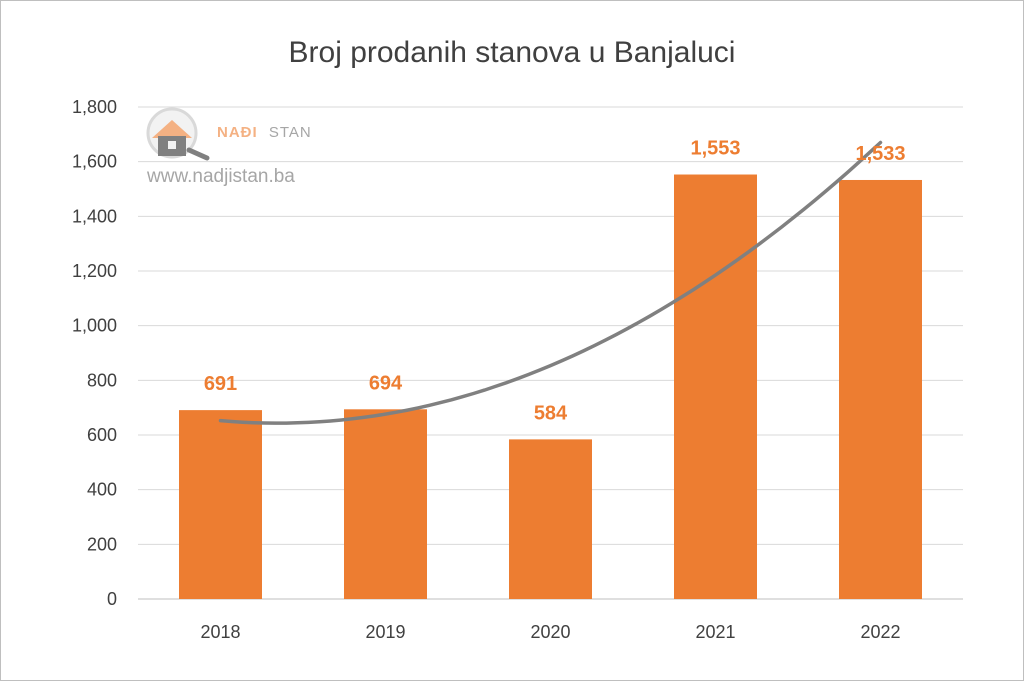 This screenshot has height=681, width=1024. Describe the element at coordinates (178, 134) in the screenshot. I see `house-magnifier-icon` at that location.